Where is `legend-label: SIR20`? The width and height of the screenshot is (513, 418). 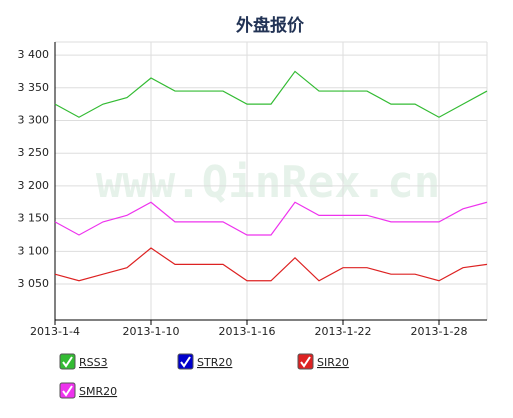
legend-label: SIR20 is located at coordinates (333, 362).